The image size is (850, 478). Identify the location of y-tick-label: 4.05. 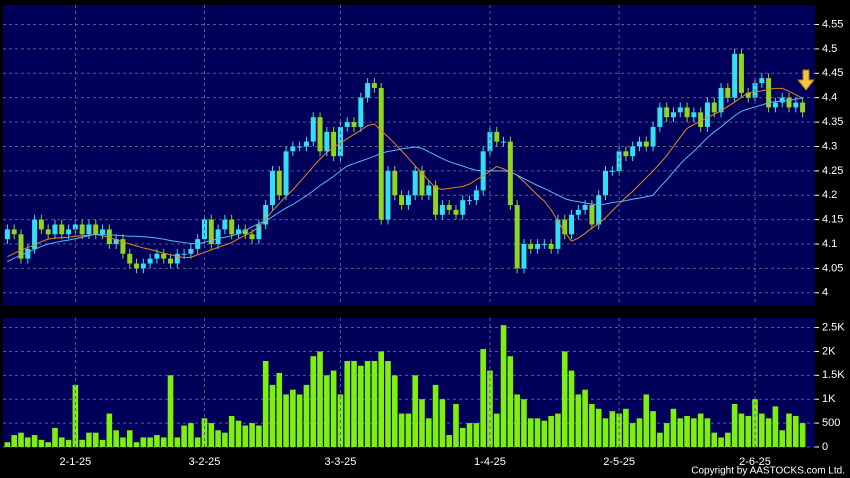
(832, 268).